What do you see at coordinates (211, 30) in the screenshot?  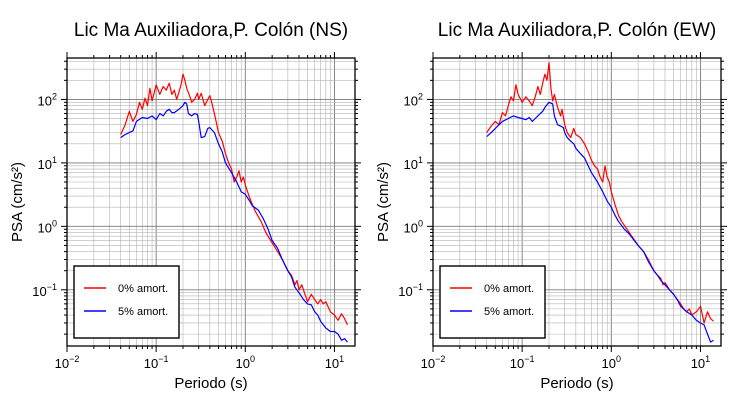 I see `chart-title: Lic Ma Auxiliadora,P. Colón (NS)` at bounding box center [211, 30].